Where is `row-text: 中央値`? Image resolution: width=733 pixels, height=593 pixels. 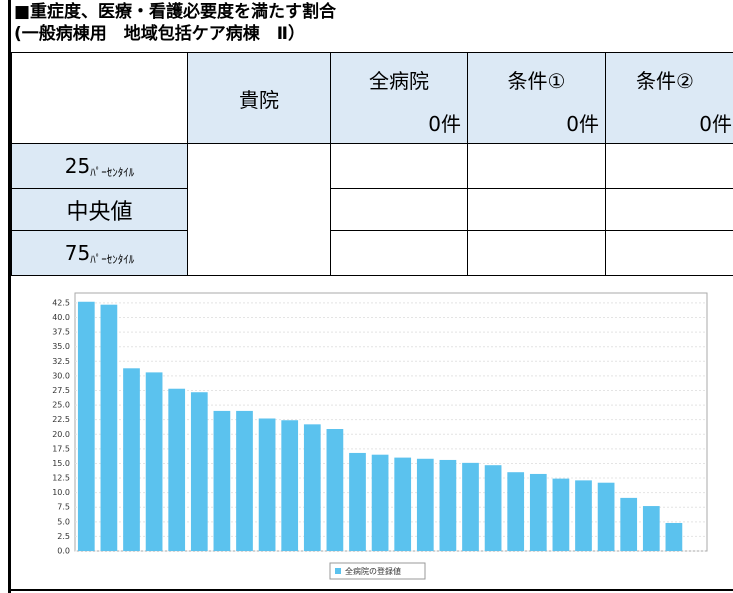
row-text: 中央値 is located at coordinates (99, 212).